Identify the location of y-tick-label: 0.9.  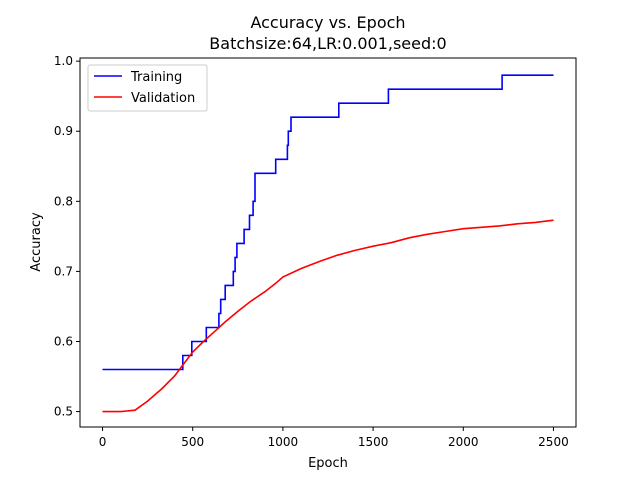
(63, 131).